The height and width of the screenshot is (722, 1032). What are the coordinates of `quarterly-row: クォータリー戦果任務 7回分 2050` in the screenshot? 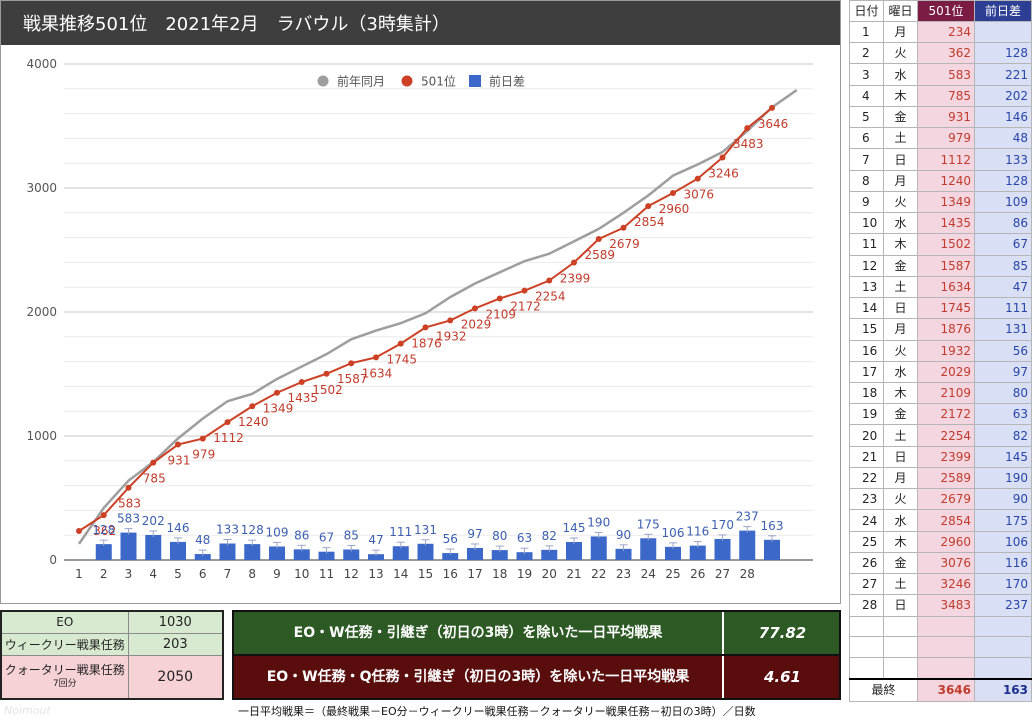 It's located at (112, 677).